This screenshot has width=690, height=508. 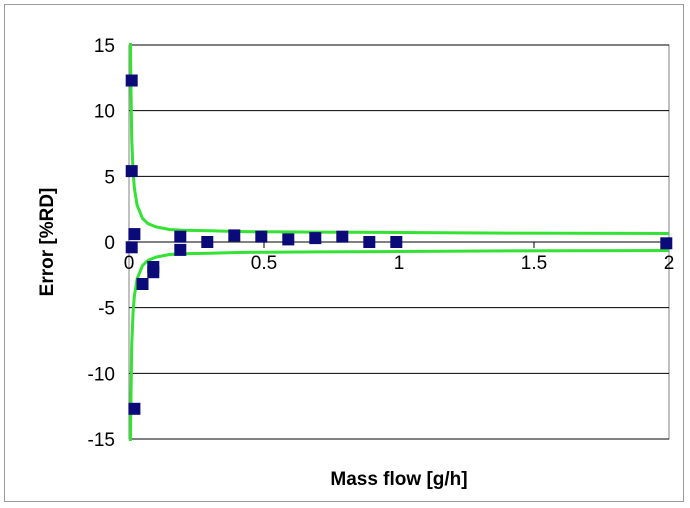 What do you see at coordinates (104, 46) in the screenshot?
I see `y-tick-label: 15` at bounding box center [104, 46].